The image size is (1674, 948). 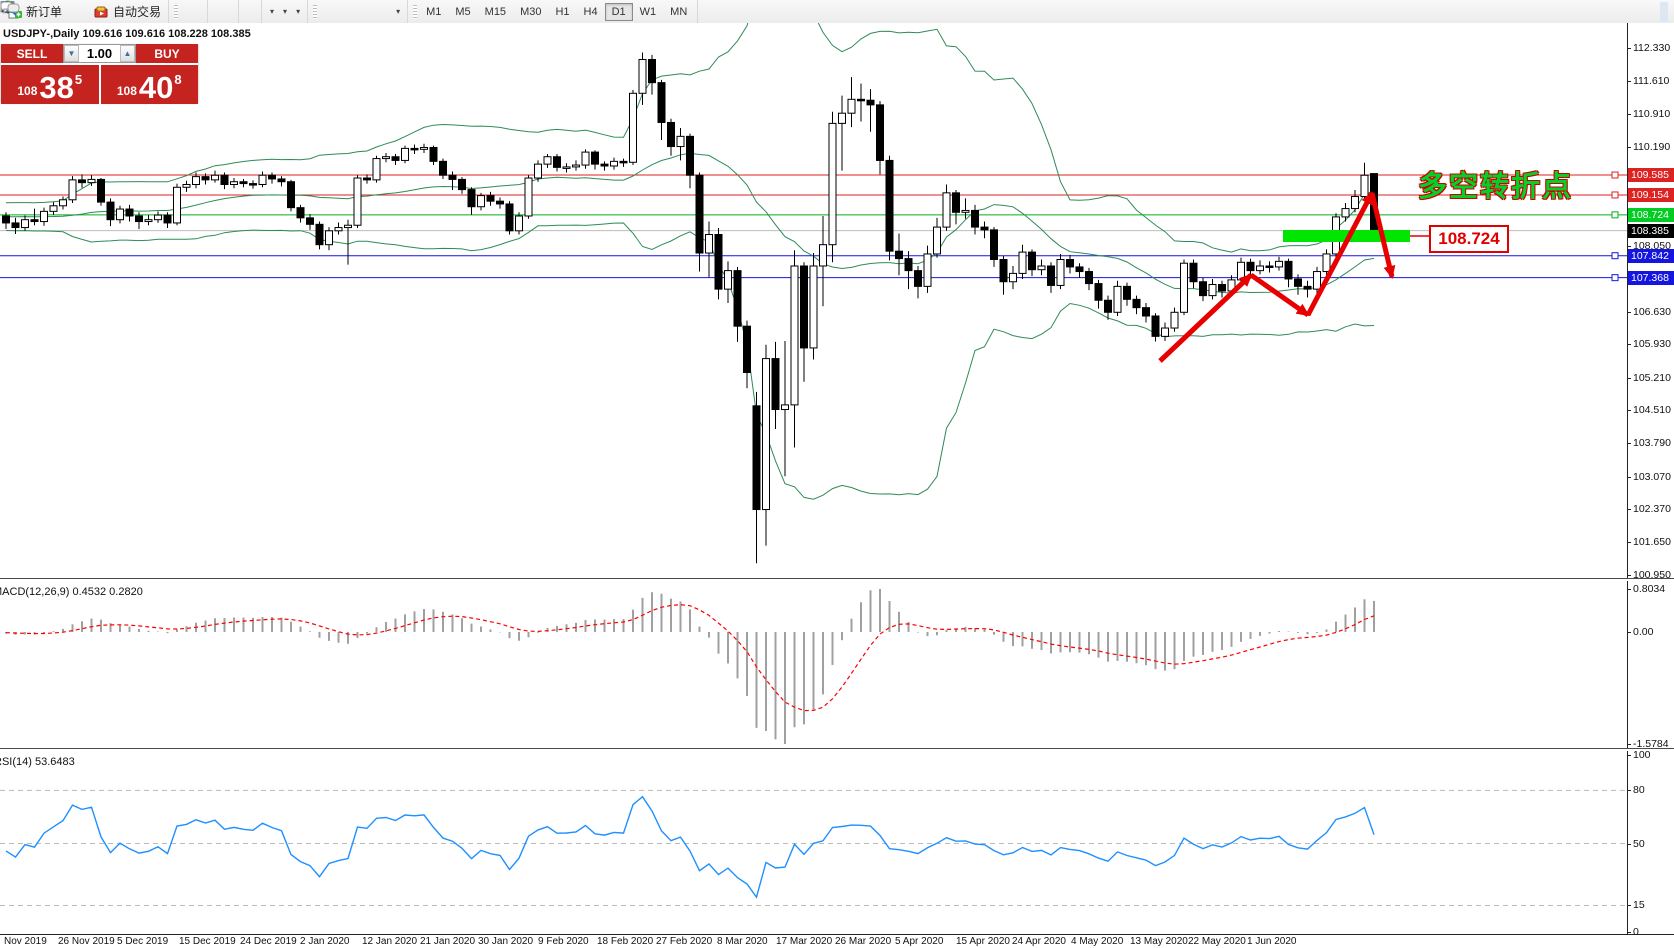 I want to click on channel-tool-icon: E, so click(x=183, y=11).